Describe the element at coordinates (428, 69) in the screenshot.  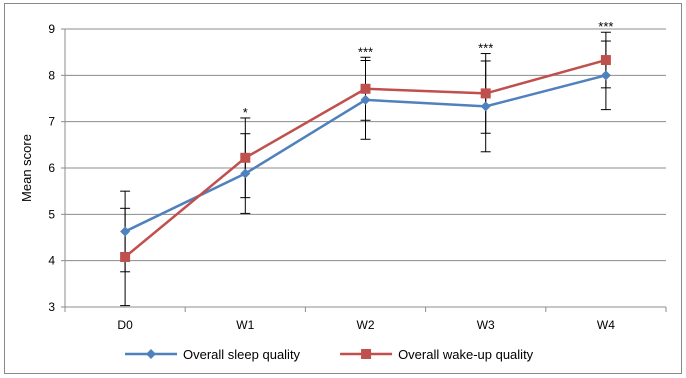
I see `significance-annotations: **** ******` at that location.